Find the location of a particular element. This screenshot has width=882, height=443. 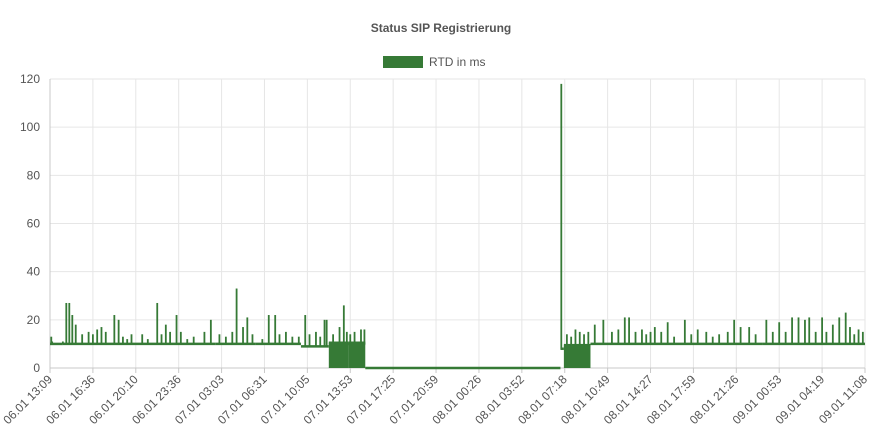

legend: RTD in ms is located at coordinates (434, 62).